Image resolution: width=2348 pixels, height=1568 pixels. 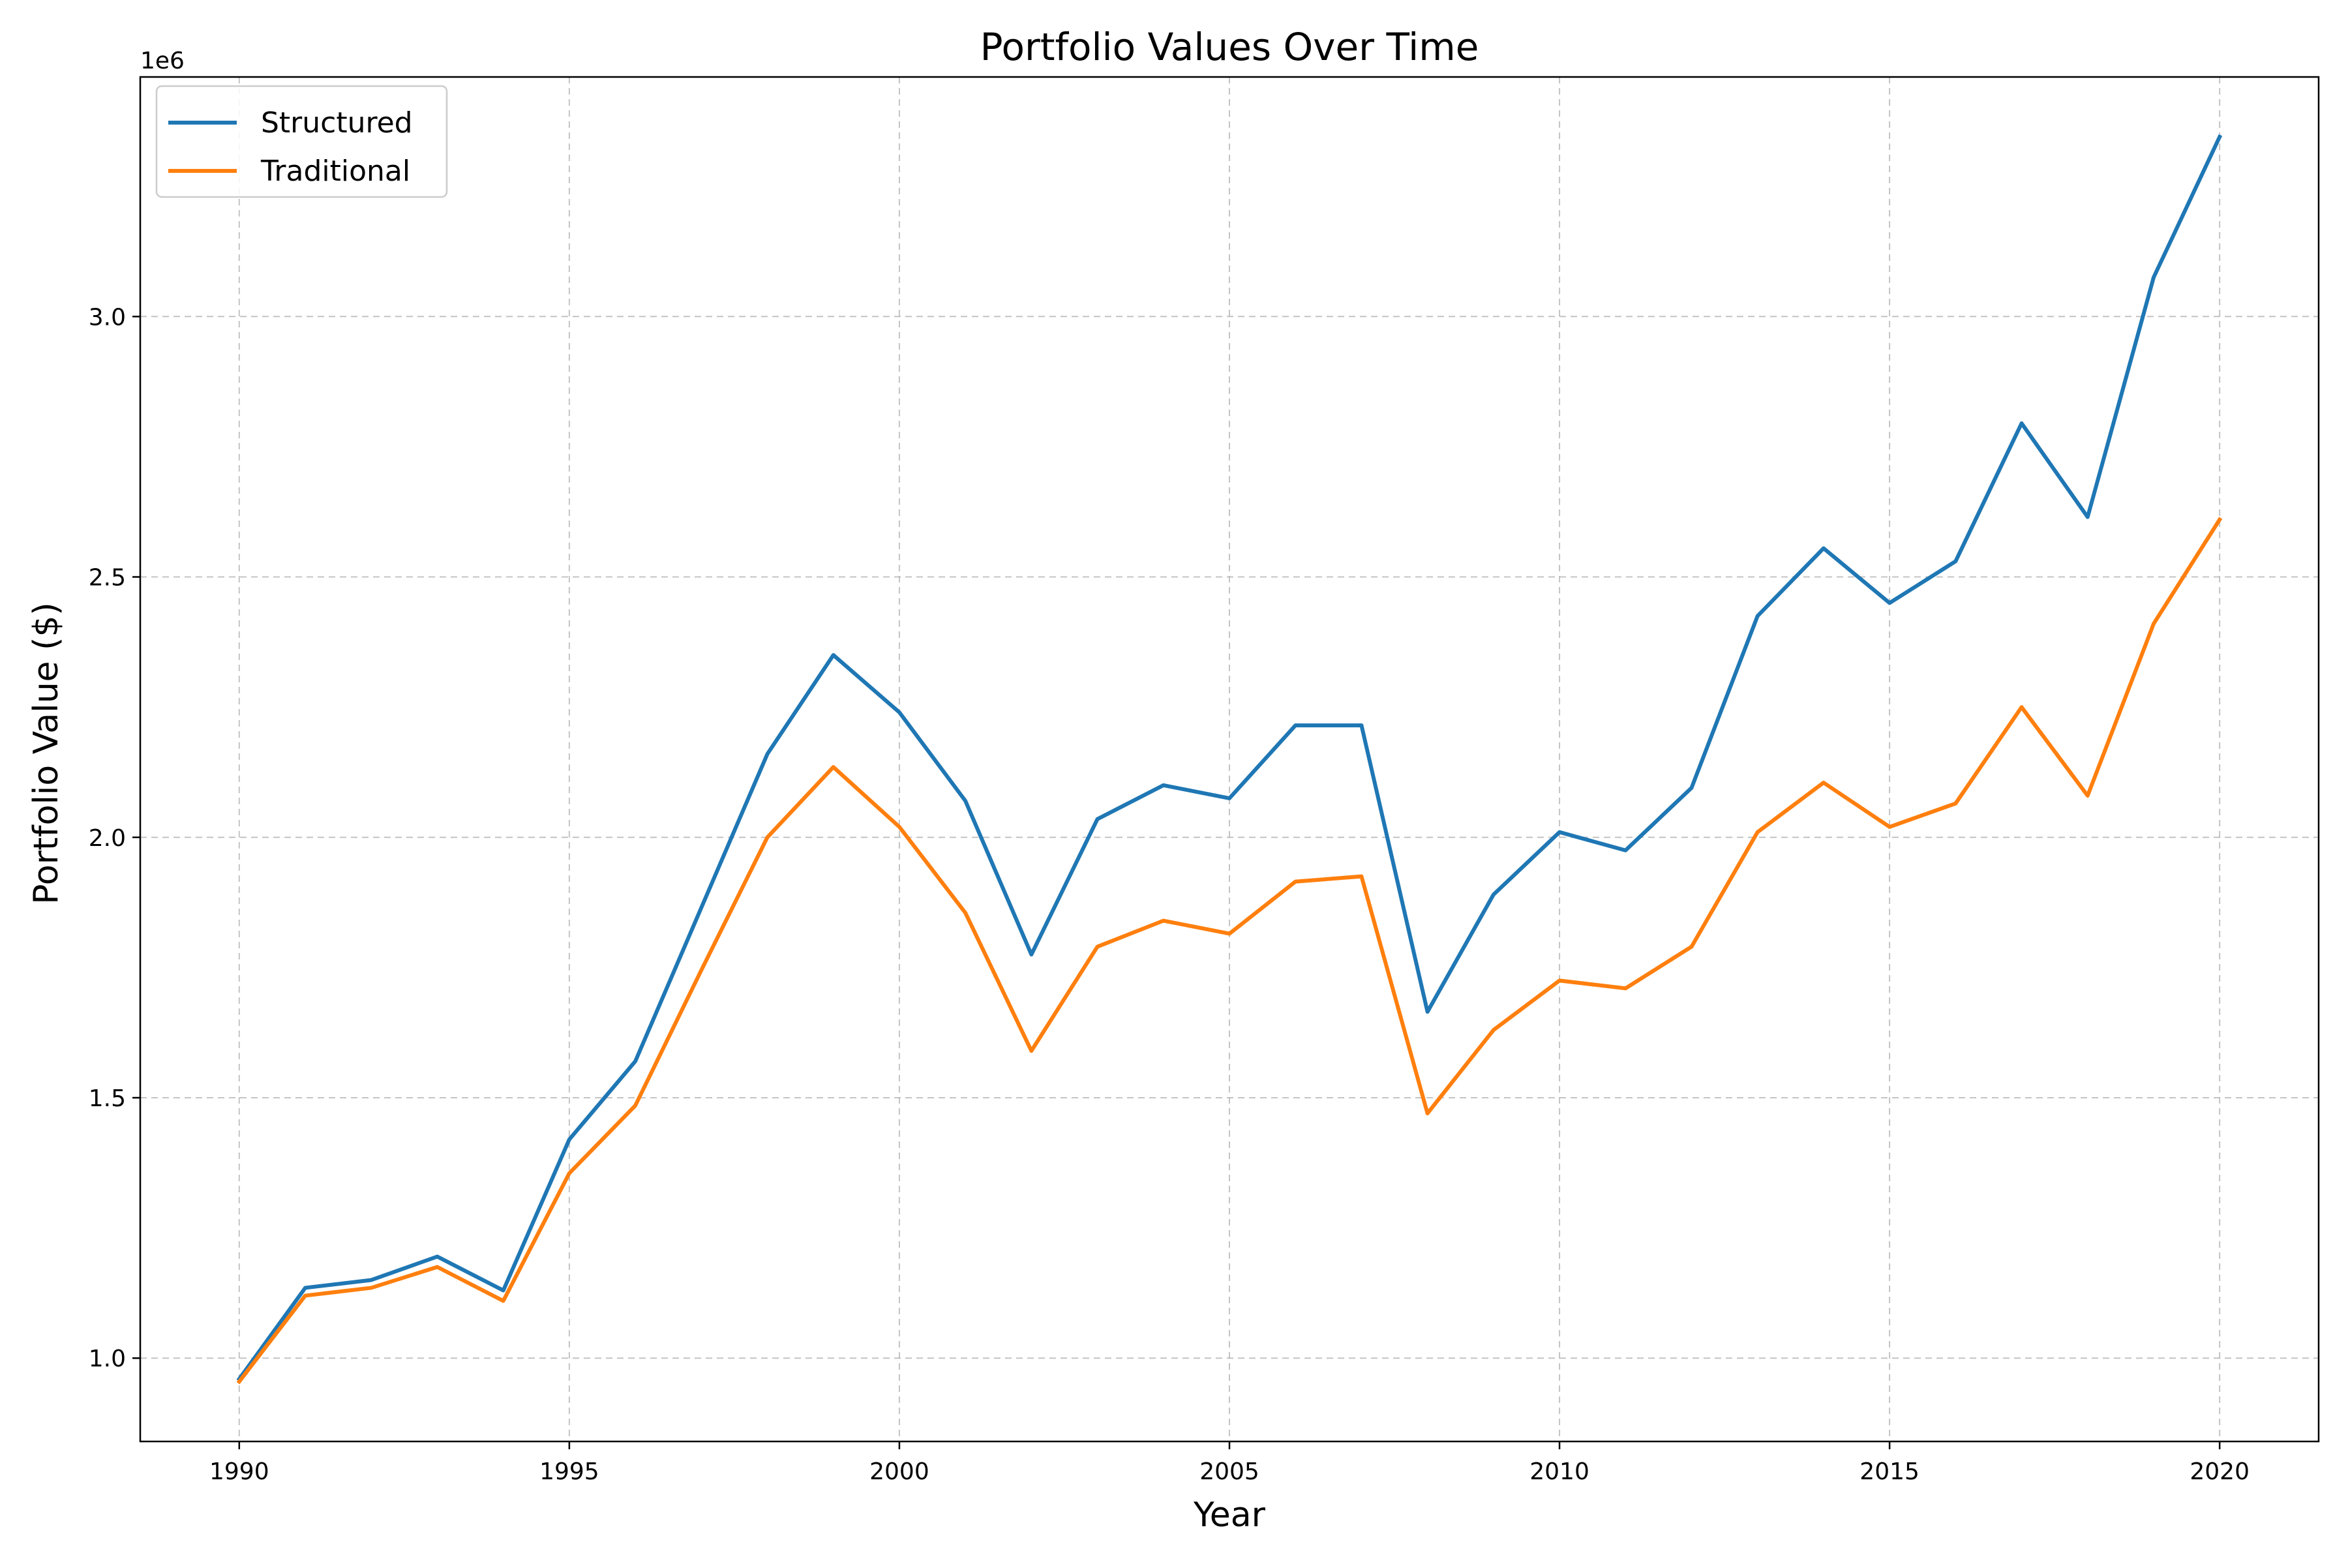 I want to click on x-tick-label: 2015, so click(x=1889, y=1471).